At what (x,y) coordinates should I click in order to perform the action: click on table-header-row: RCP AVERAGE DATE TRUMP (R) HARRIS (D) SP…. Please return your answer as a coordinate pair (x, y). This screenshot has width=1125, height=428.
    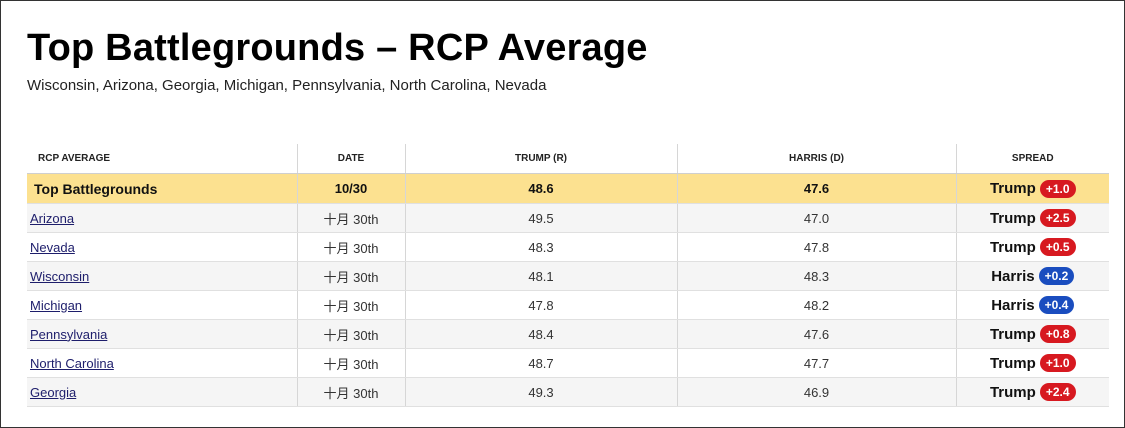
    Looking at the image, I should click on (568, 159).